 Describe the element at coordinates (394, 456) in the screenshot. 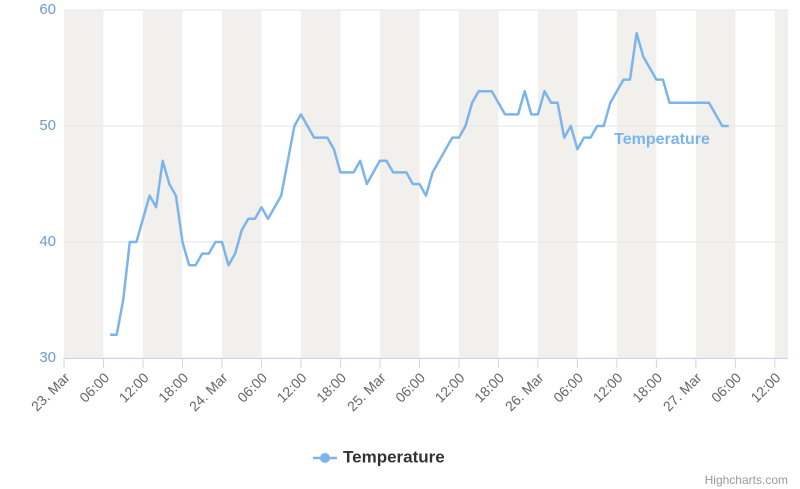

I see `legend-label: Temperature` at that location.